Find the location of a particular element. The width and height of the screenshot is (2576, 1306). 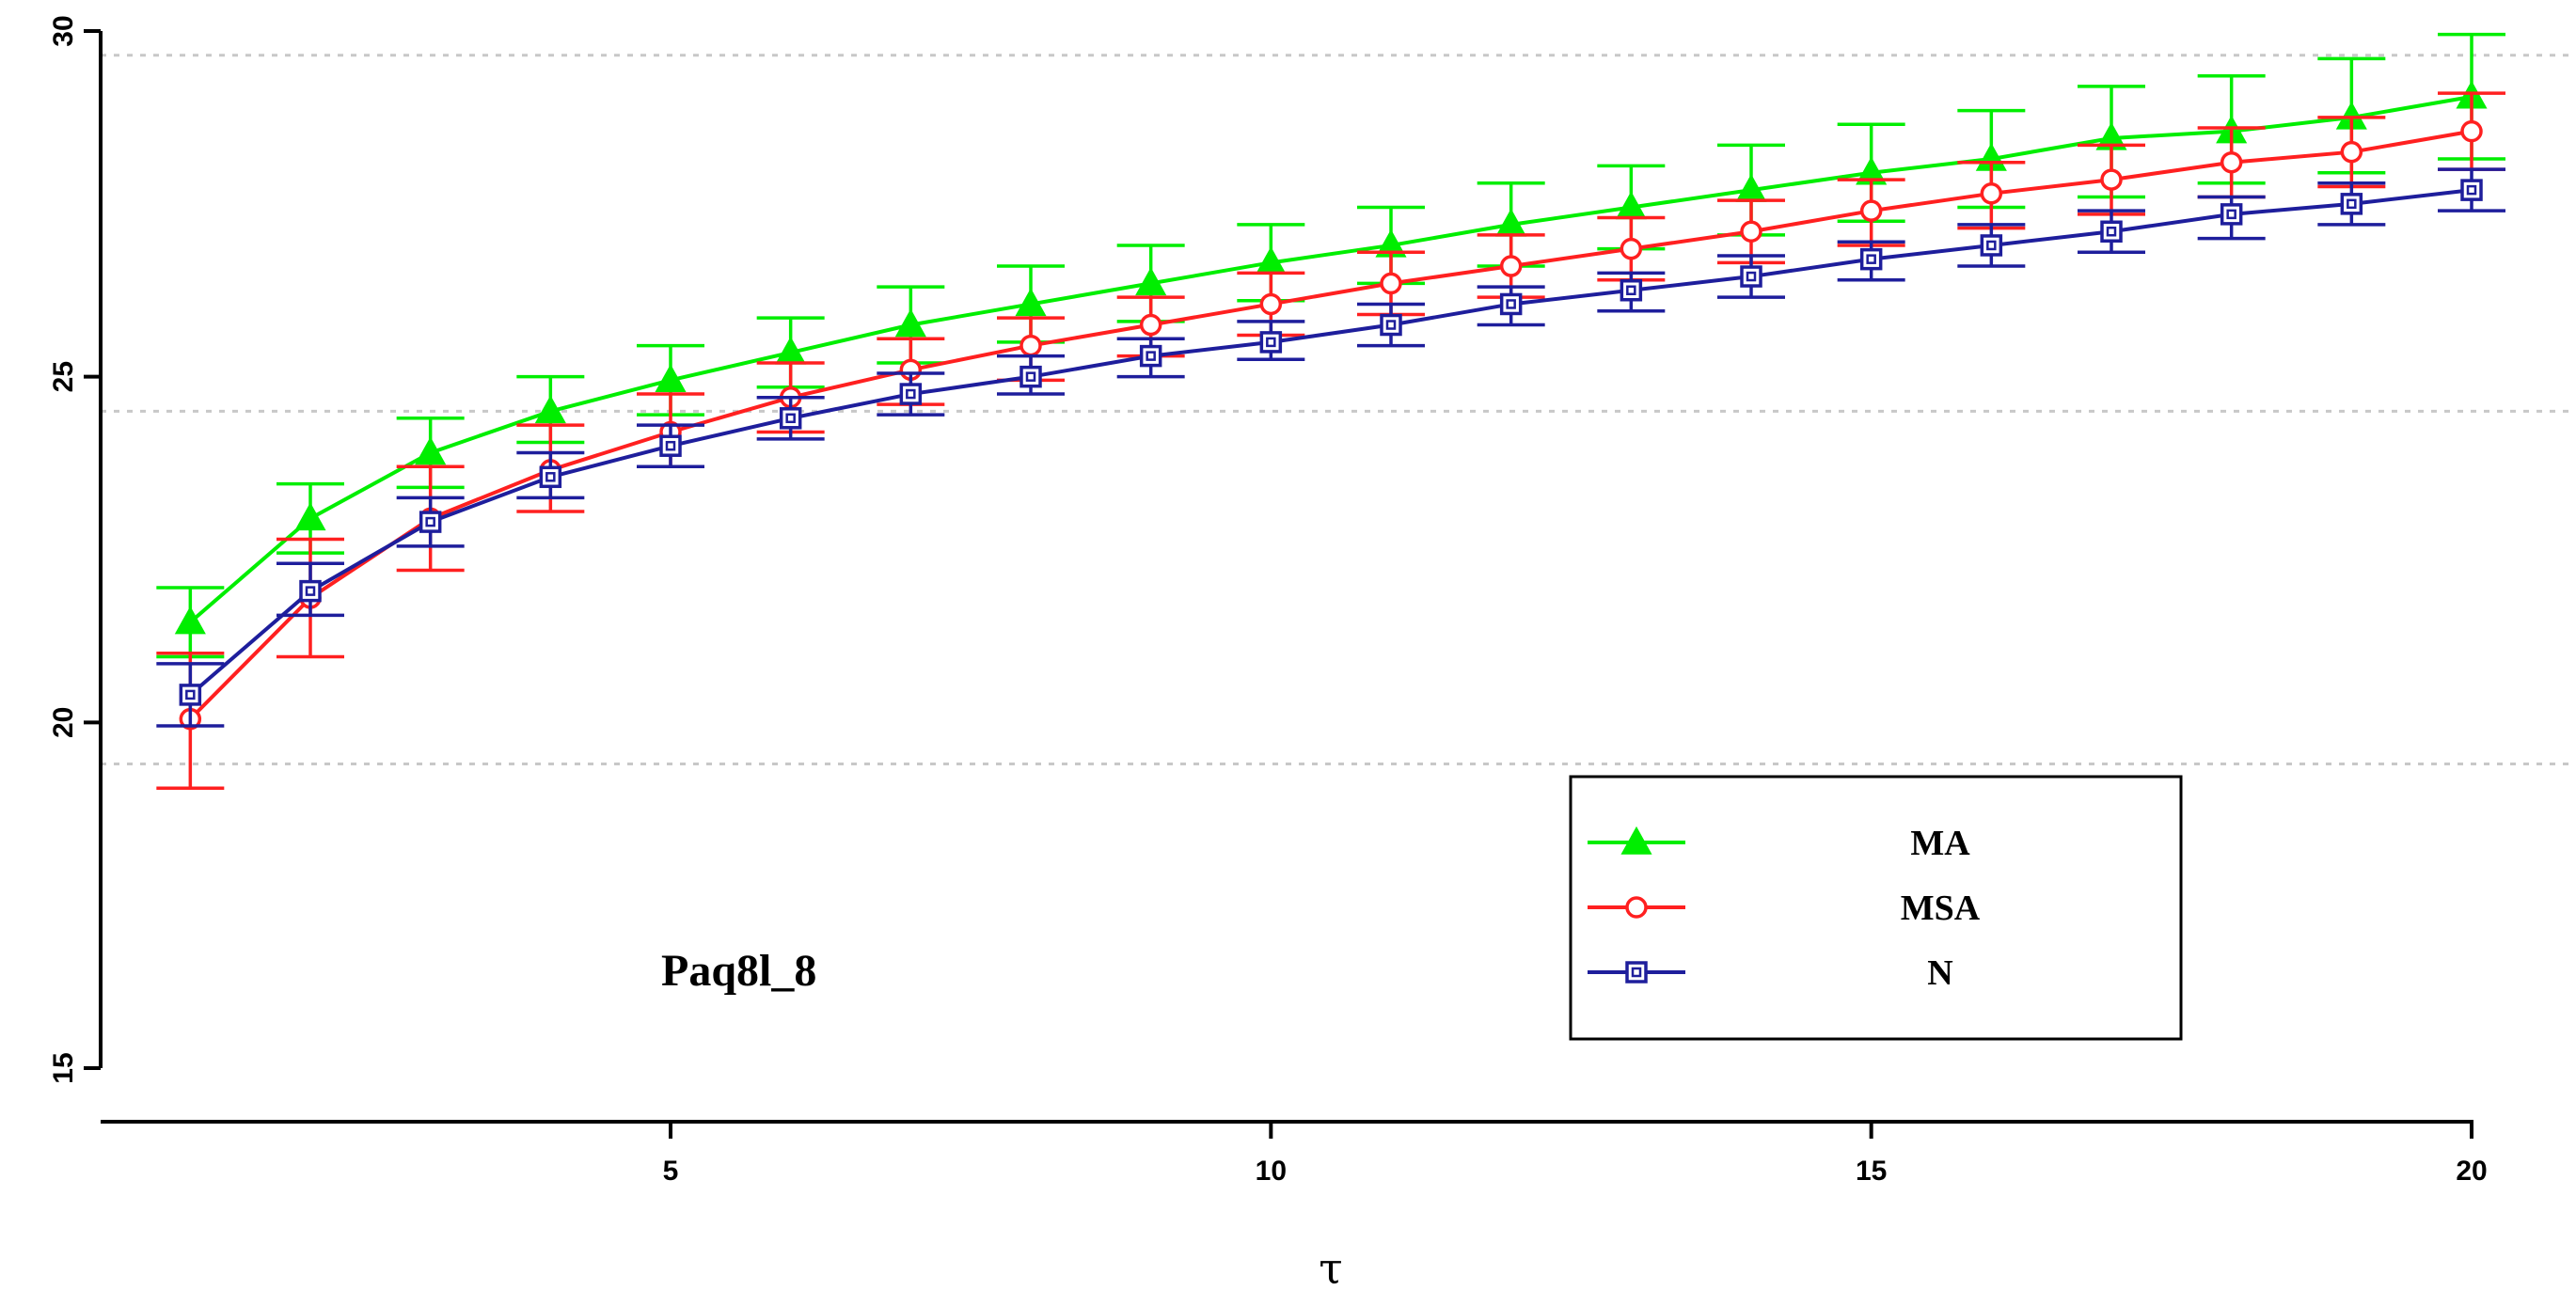

x-axis-label: τ is located at coordinates (1330, 1268).